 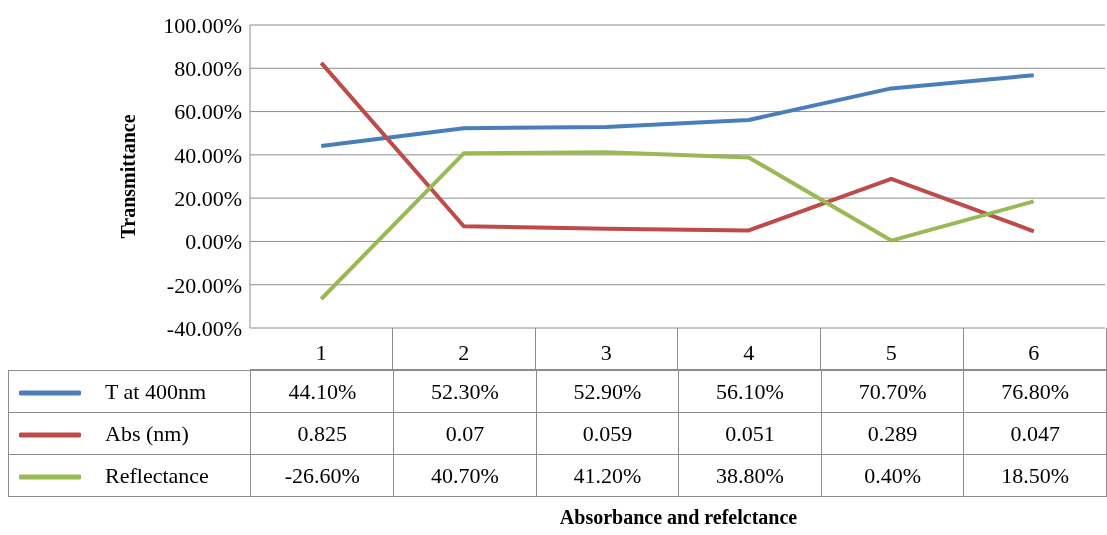 I want to click on data-label: 0.059, so click(x=607, y=433).